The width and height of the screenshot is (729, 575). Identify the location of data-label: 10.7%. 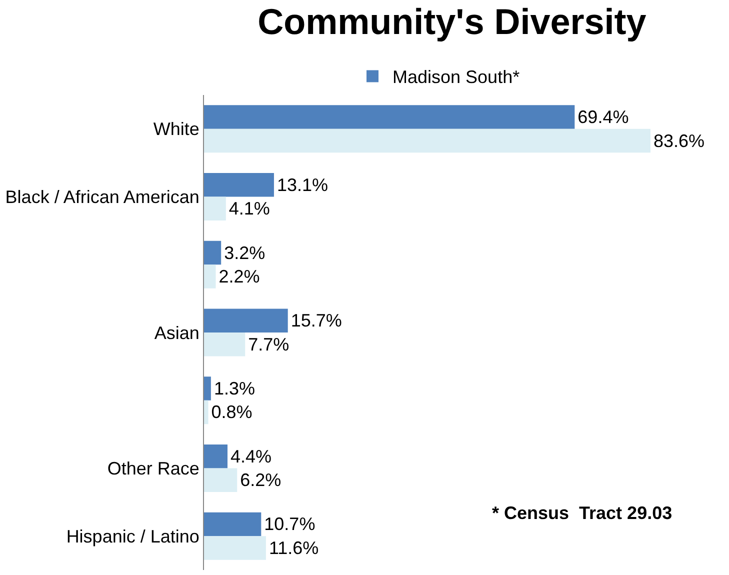
(290, 524).